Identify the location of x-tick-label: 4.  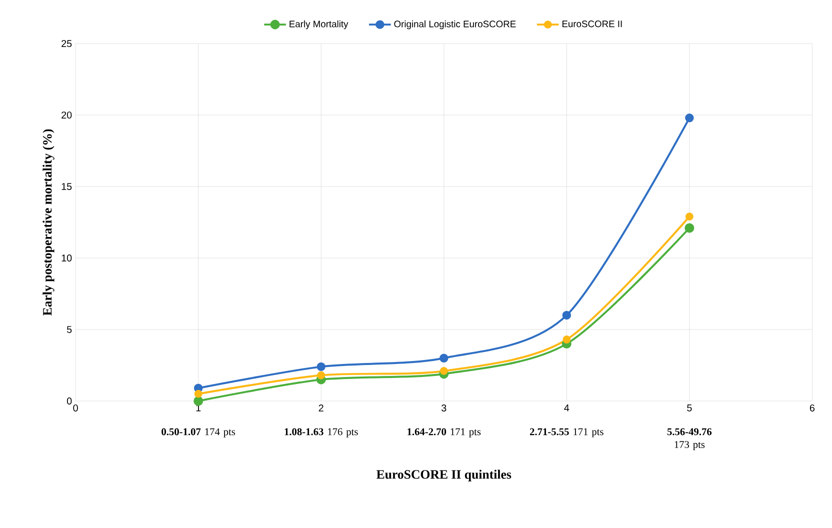
(567, 408).